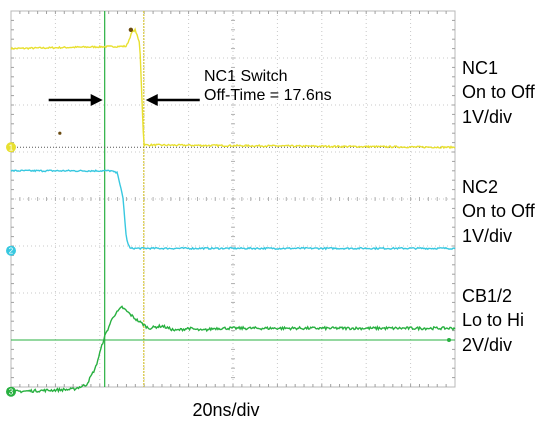  What do you see at coordinates (487, 296) in the screenshot?
I see `cb12-label-name: CB1/2` at bounding box center [487, 296].